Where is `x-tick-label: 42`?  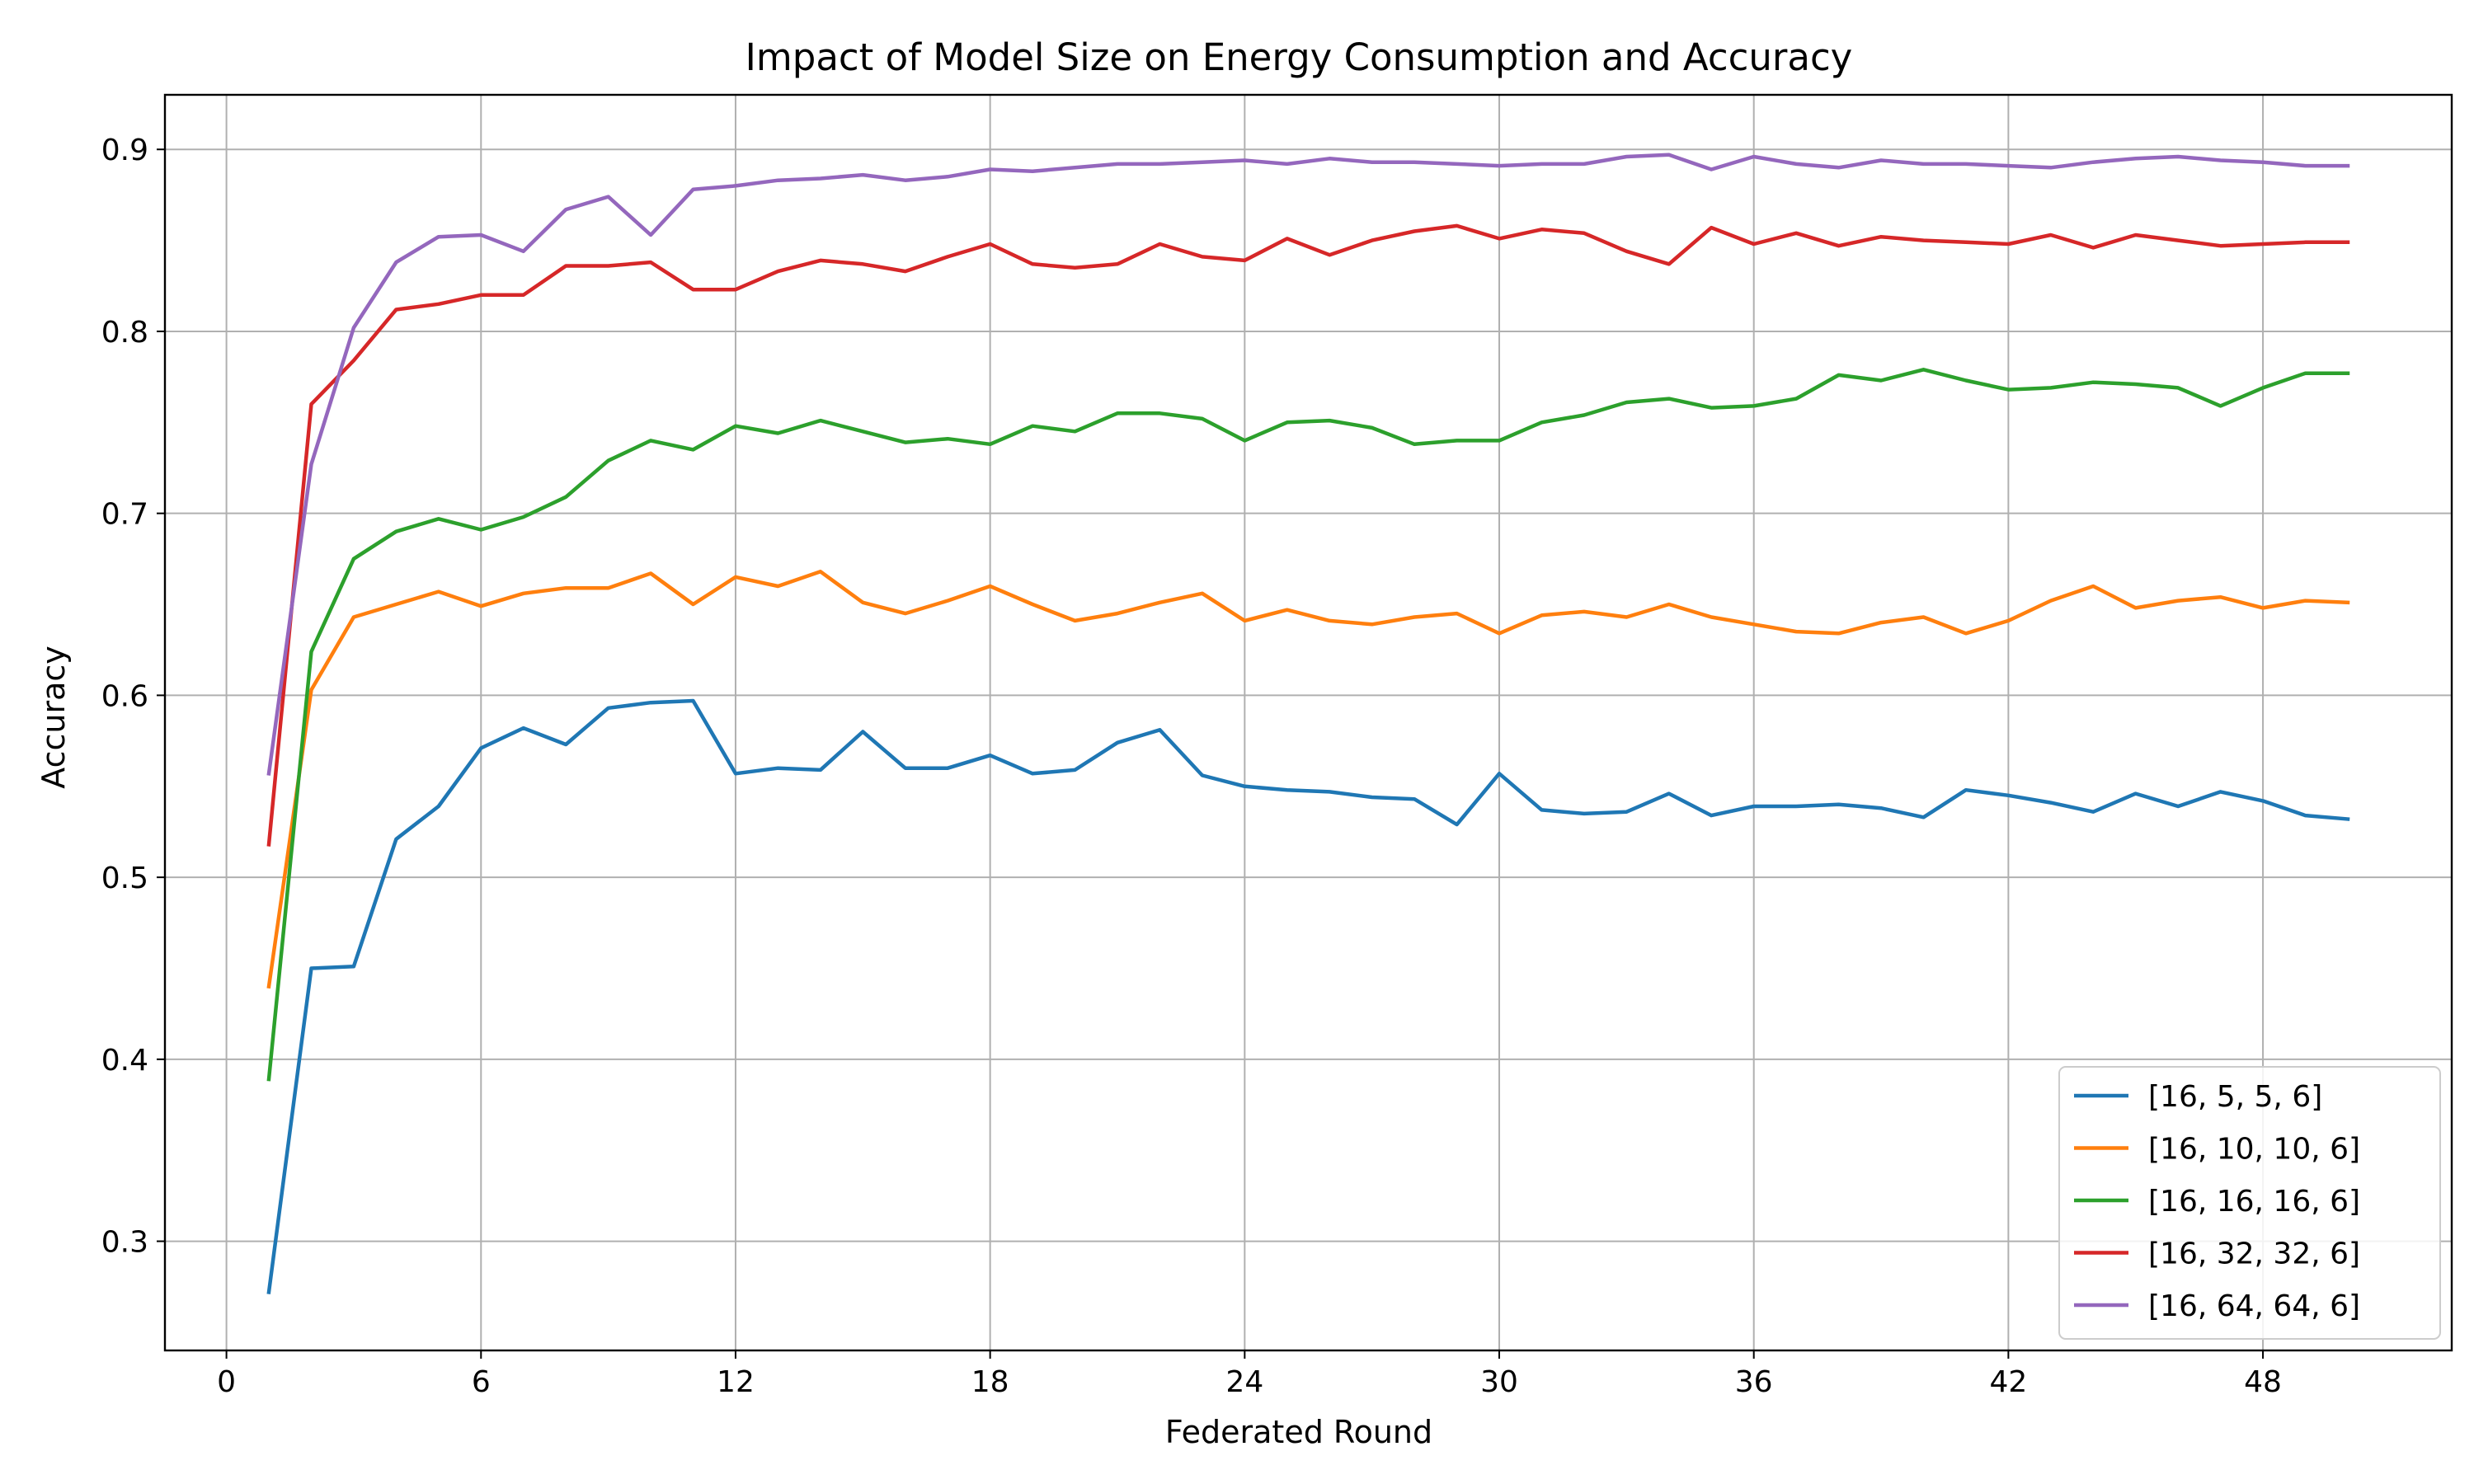 x-tick-label: 42 is located at coordinates (2008, 1382).